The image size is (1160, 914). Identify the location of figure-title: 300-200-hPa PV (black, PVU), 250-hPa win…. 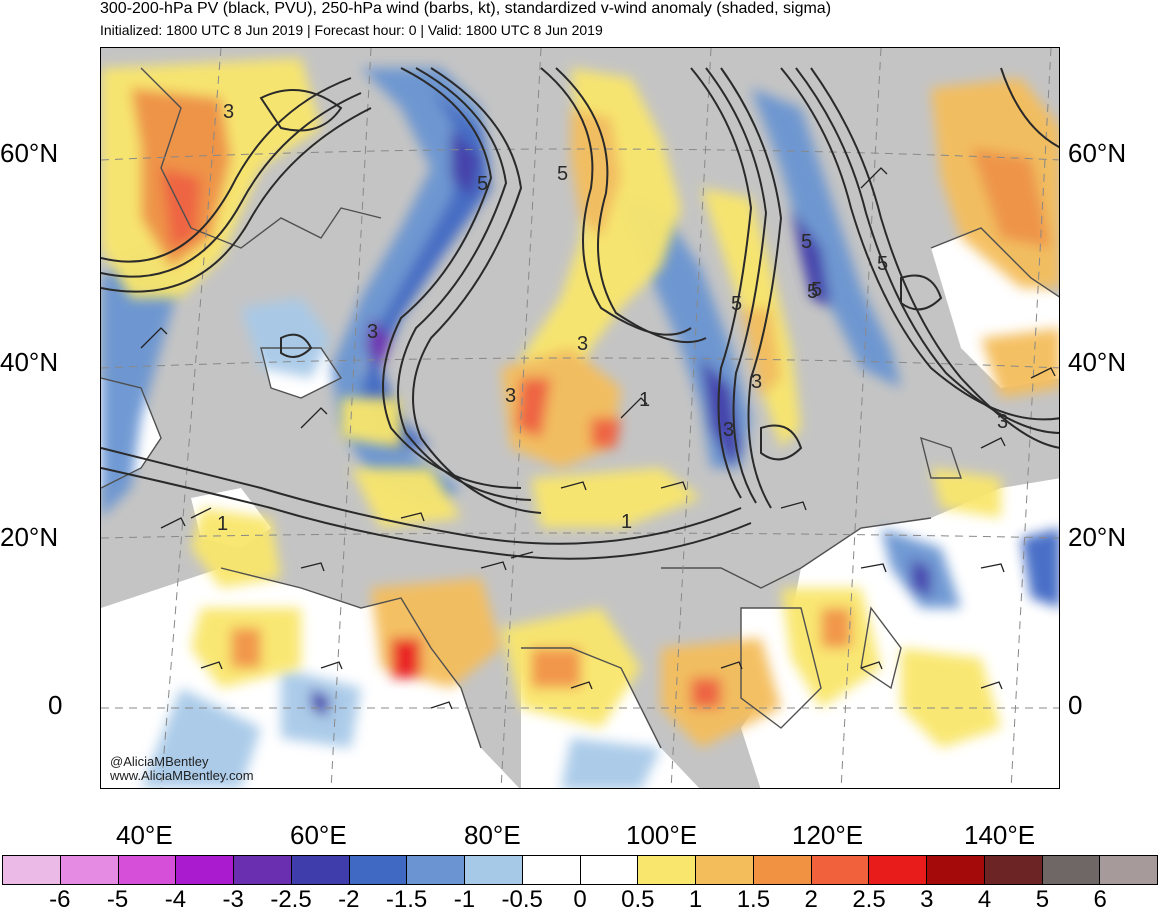
(466, 8).